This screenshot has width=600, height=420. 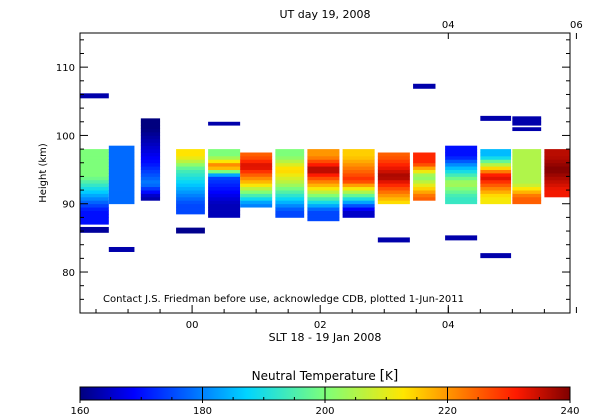 What do you see at coordinates (65, 136) in the screenshot?
I see `y-tick-label: 100` at bounding box center [65, 136].